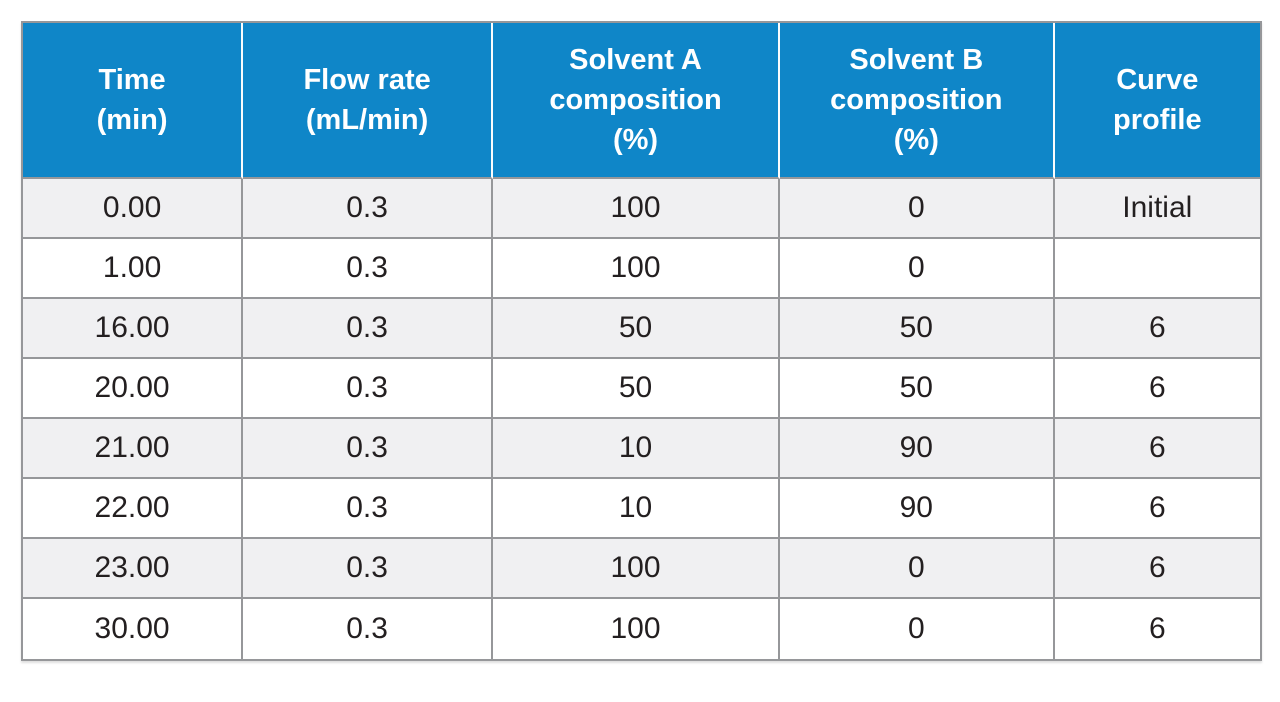  I want to click on table-row: 30.00 0.3 100 0 6, so click(641, 629).